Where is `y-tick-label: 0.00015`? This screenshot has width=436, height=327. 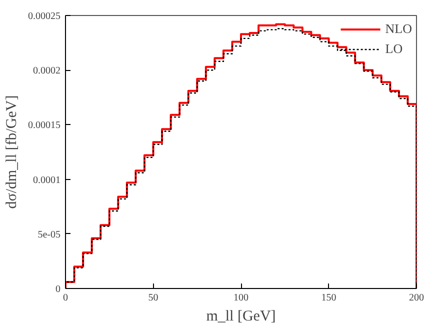 y-tick-label: 0.00015 is located at coordinates (44, 126).